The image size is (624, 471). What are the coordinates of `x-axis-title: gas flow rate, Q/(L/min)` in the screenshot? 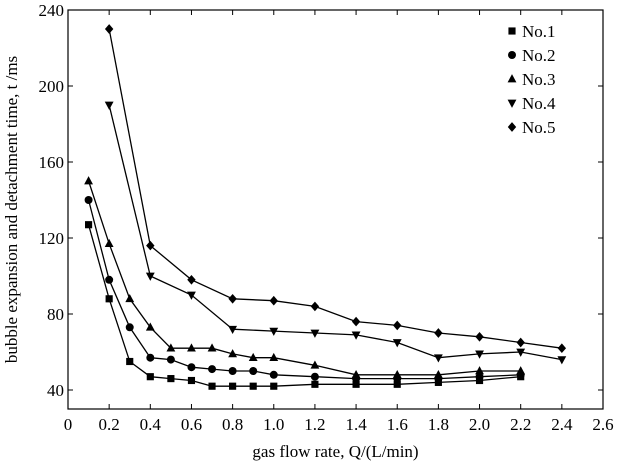 It's located at (335, 451).